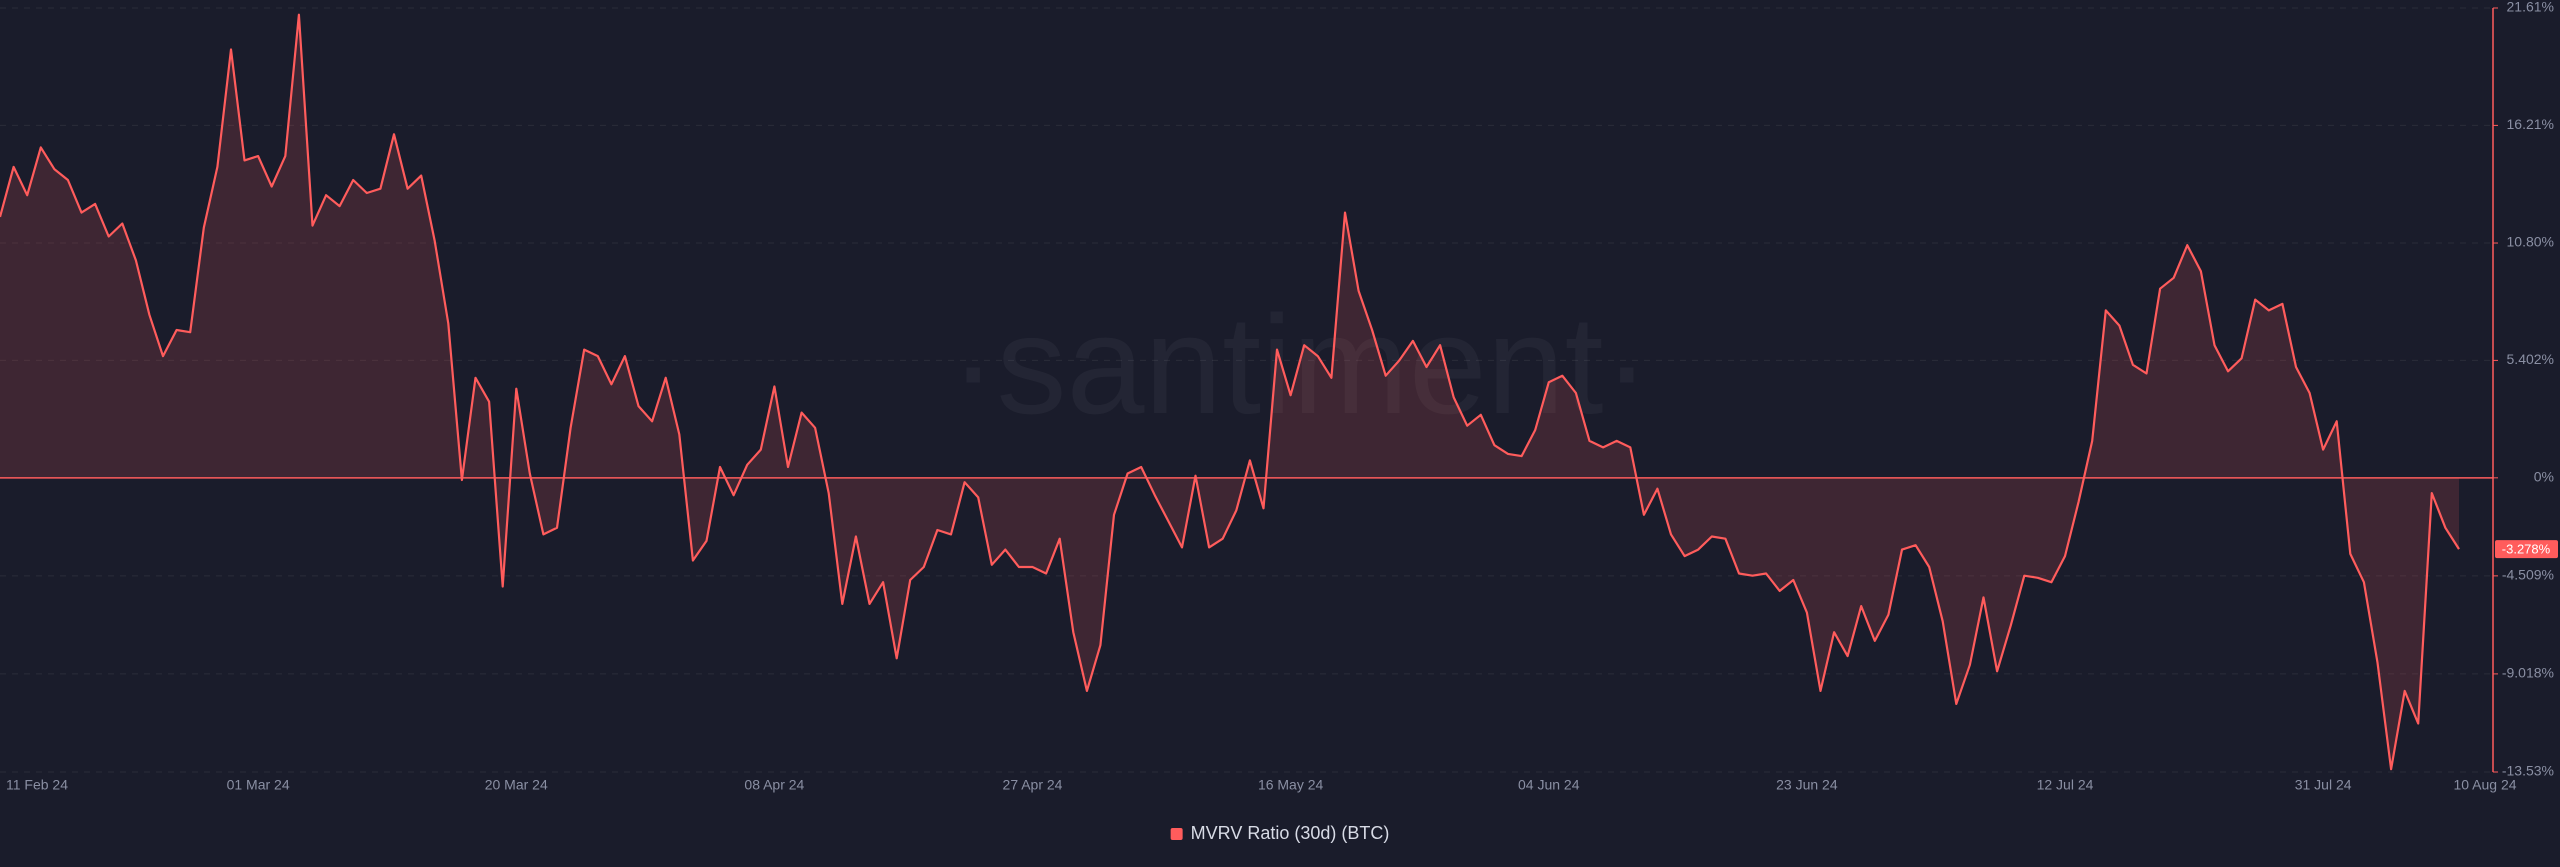  I want to click on x-tick-label: 01 Mar 24, so click(258, 785).